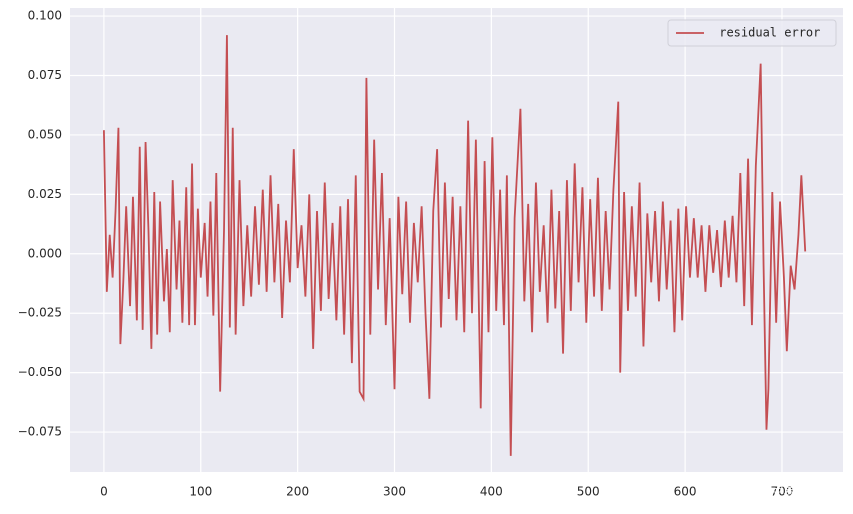  Describe the element at coordinates (40, 313) in the screenshot. I see `y-tick-label: −0.025` at that location.